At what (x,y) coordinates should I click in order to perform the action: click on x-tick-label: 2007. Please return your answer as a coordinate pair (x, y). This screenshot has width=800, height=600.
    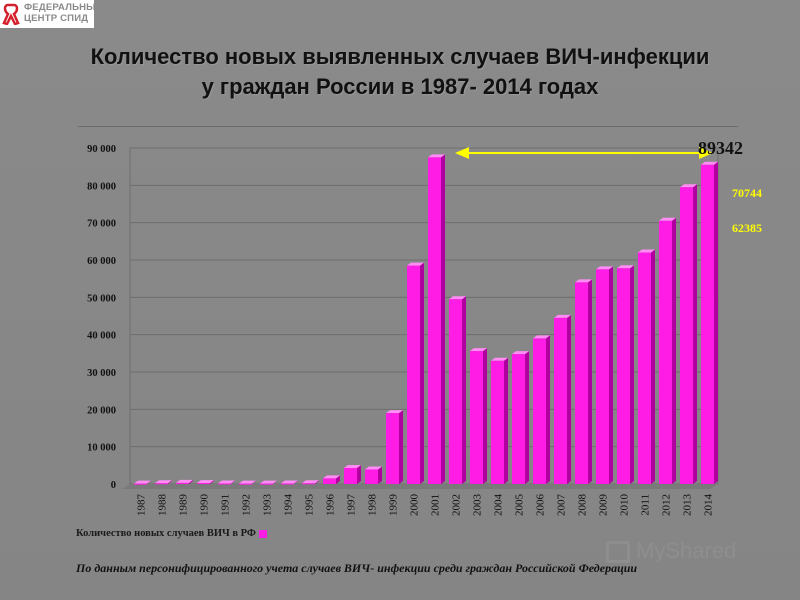
    Looking at the image, I should click on (562, 505).